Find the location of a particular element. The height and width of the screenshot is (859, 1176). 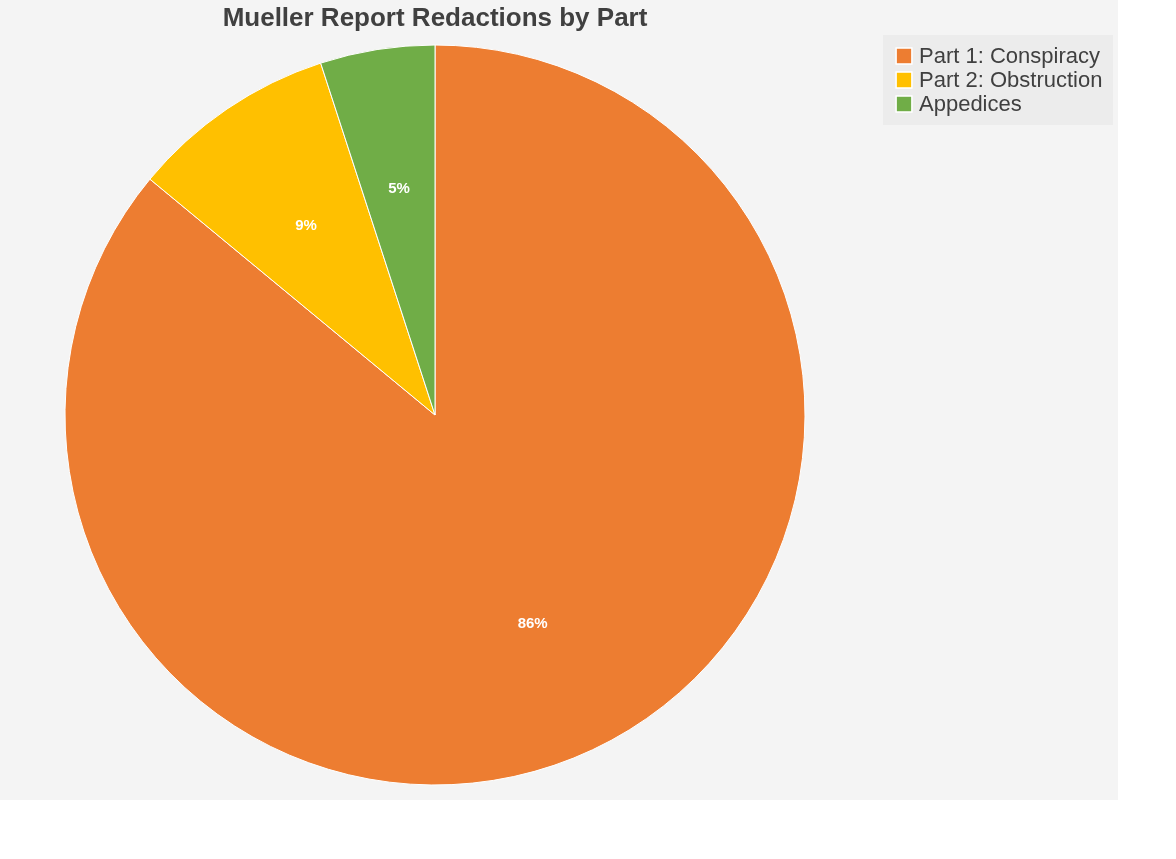

data-label: 5% is located at coordinates (399, 188).